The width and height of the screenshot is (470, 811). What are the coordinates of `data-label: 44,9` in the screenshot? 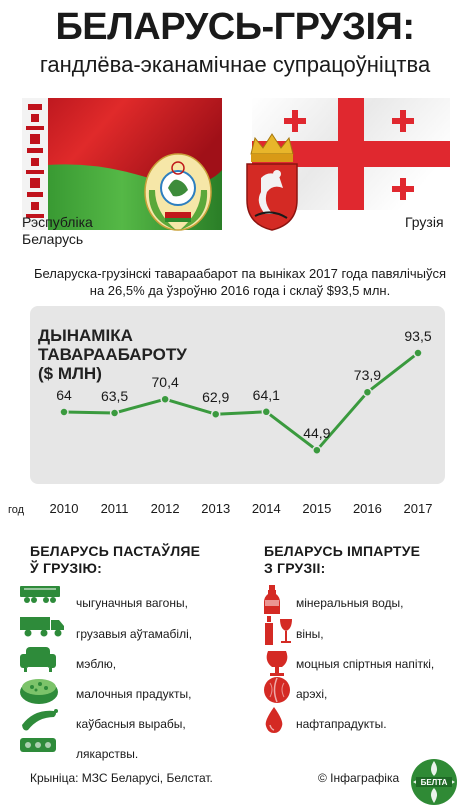 It's located at (316, 433).